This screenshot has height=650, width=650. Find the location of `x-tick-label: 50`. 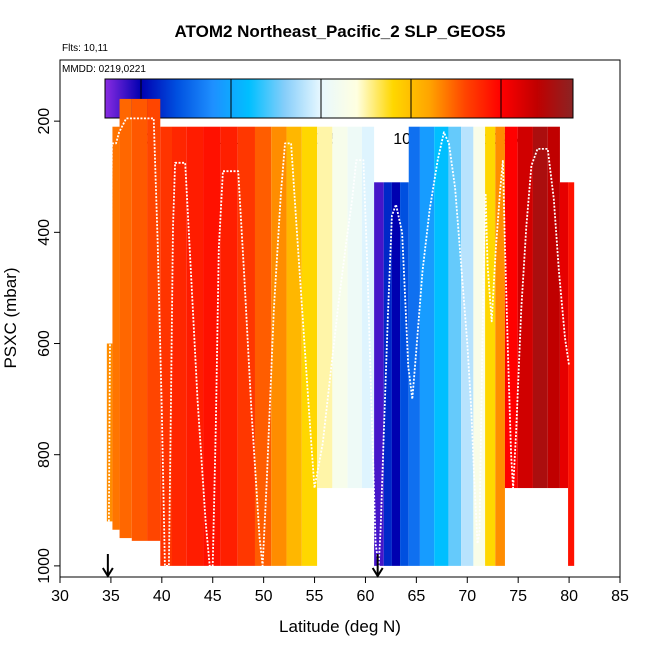

x-tick-label: 50 is located at coordinates (264, 596).